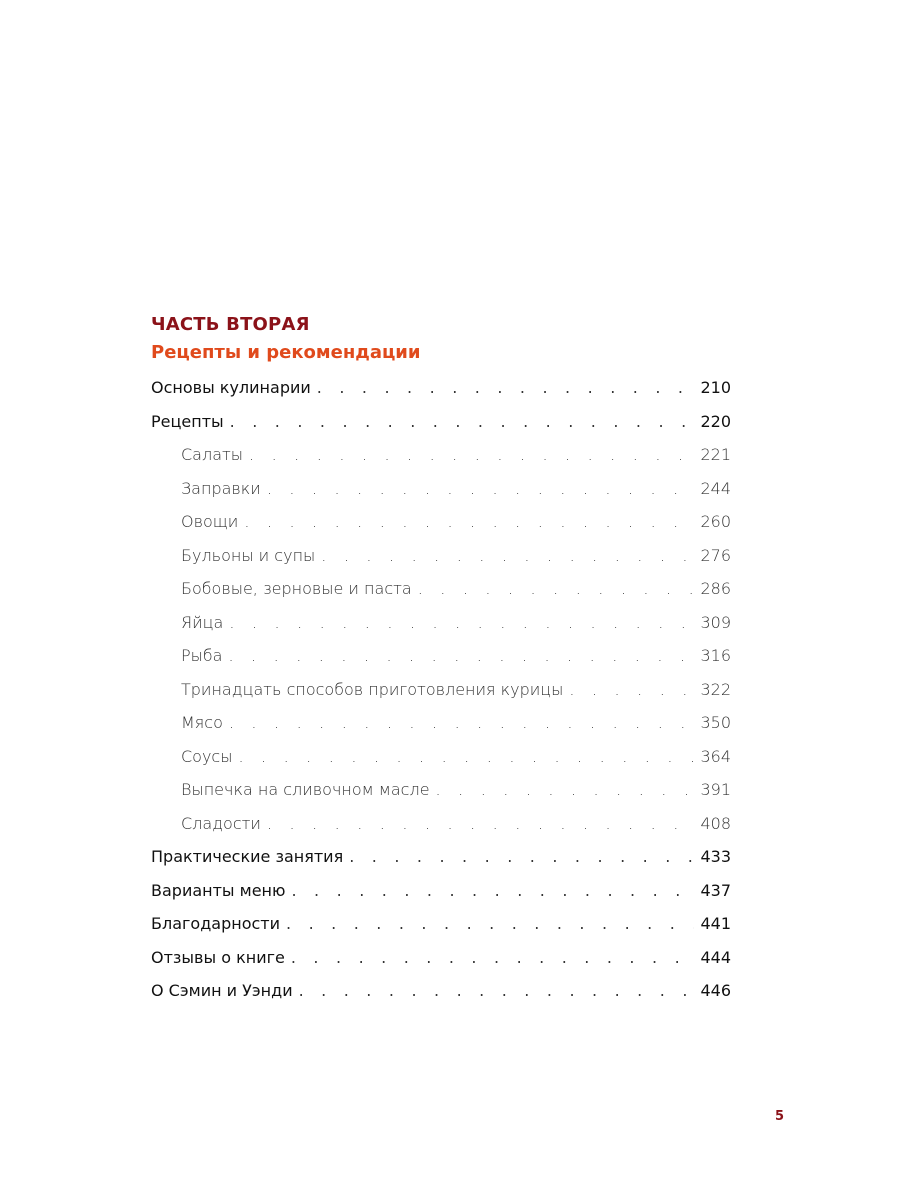 The width and height of the screenshot is (906, 1200). What do you see at coordinates (715, 588) in the screenshot?
I see `toc-entry-page: 286` at bounding box center [715, 588].